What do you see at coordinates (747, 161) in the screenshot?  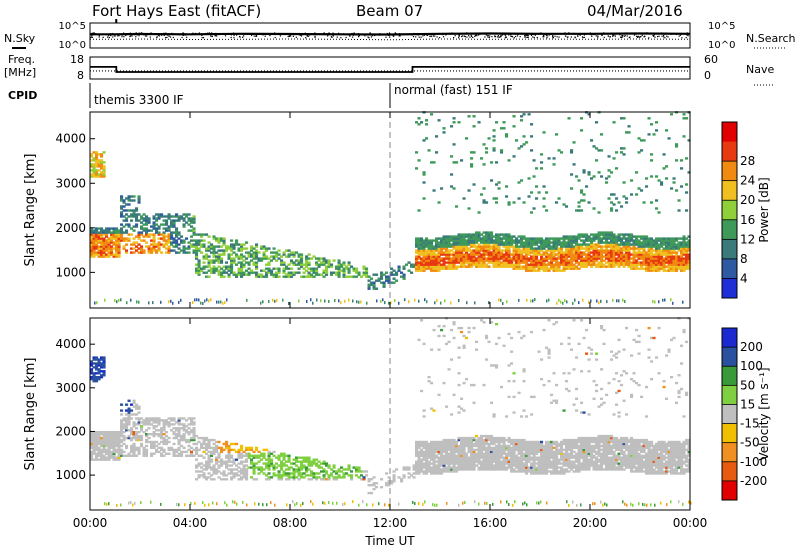 I see `power-colorbar-label: 28` at bounding box center [747, 161].